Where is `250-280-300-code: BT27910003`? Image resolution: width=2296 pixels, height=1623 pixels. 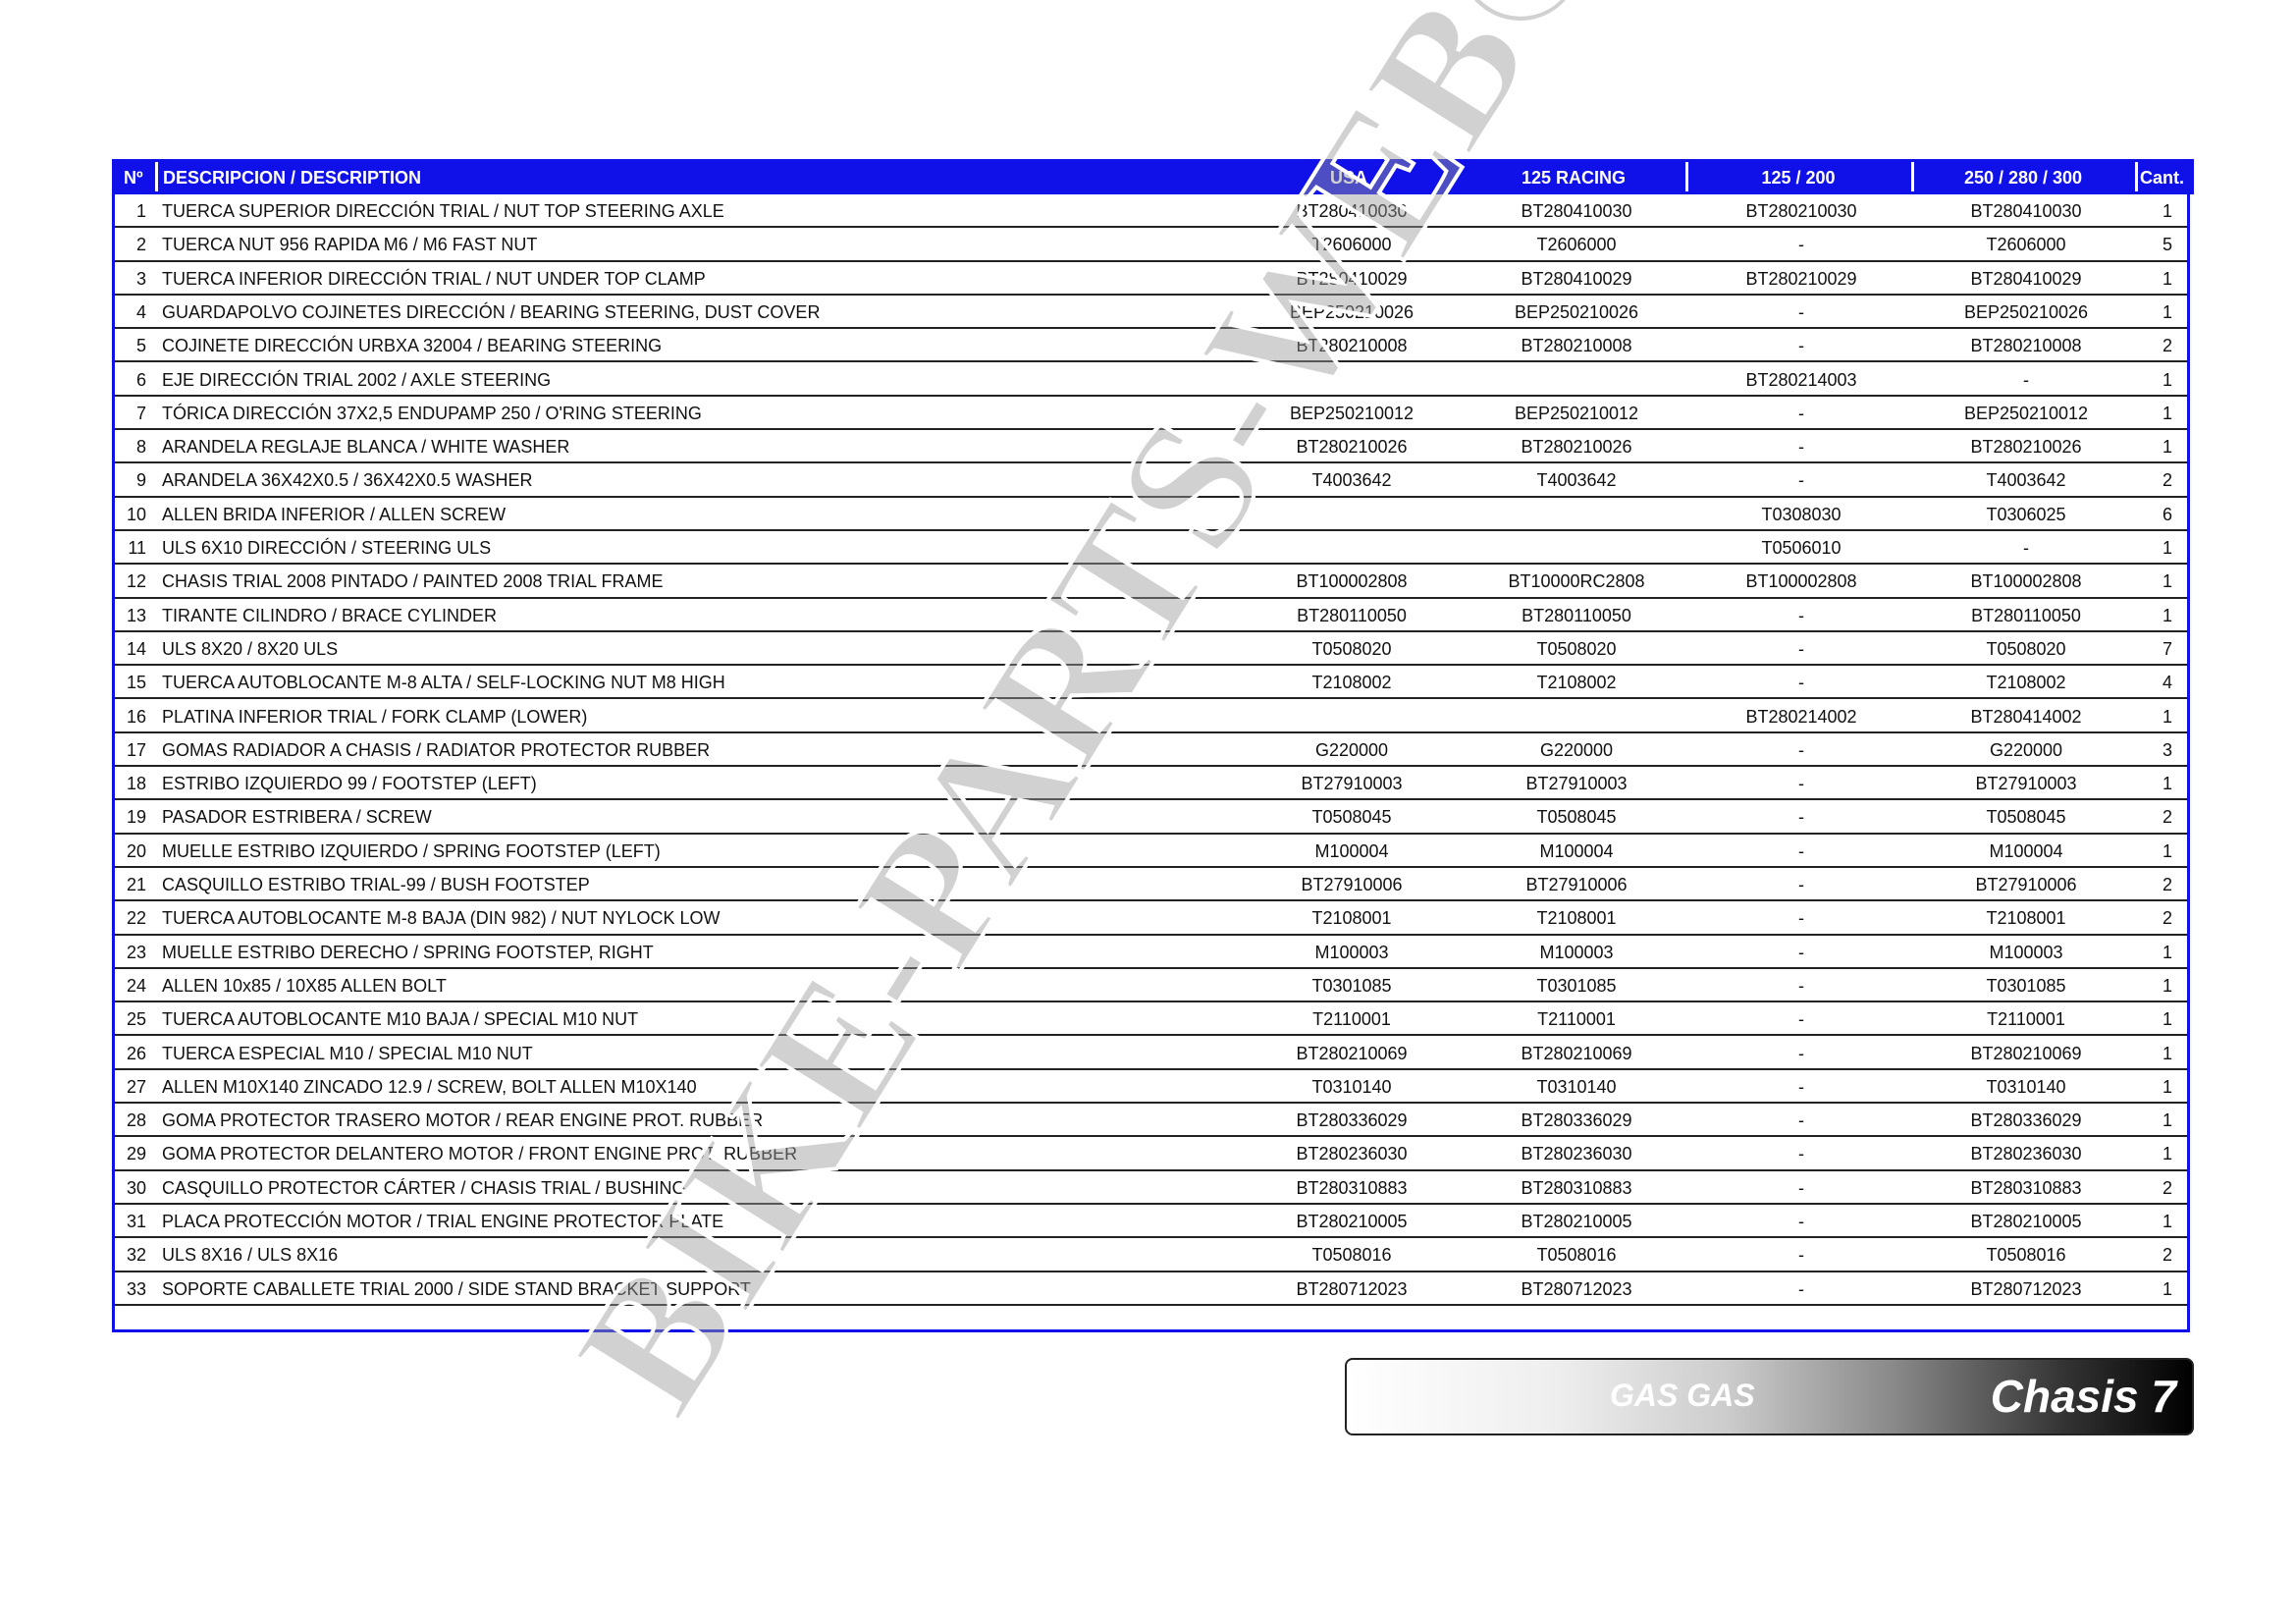
250-280-300-code: BT27910003 is located at coordinates (2026, 784).